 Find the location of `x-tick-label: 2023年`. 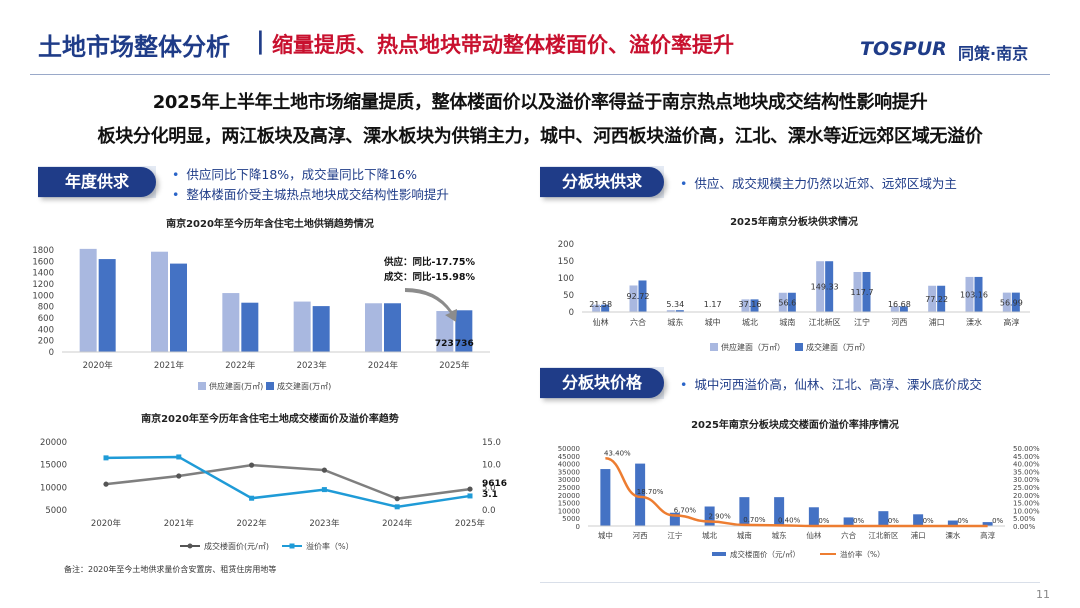

x-tick-label: 2023年 is located at coordinates (312, 365).